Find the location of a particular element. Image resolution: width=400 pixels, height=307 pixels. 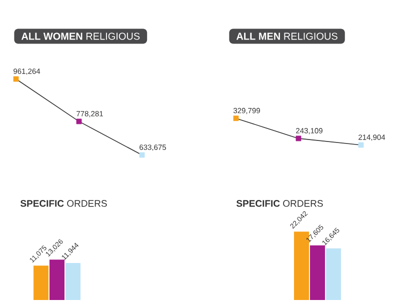

chart-title: ALL WOMEN RELIGIOUS is located at coordinates (80, 36).